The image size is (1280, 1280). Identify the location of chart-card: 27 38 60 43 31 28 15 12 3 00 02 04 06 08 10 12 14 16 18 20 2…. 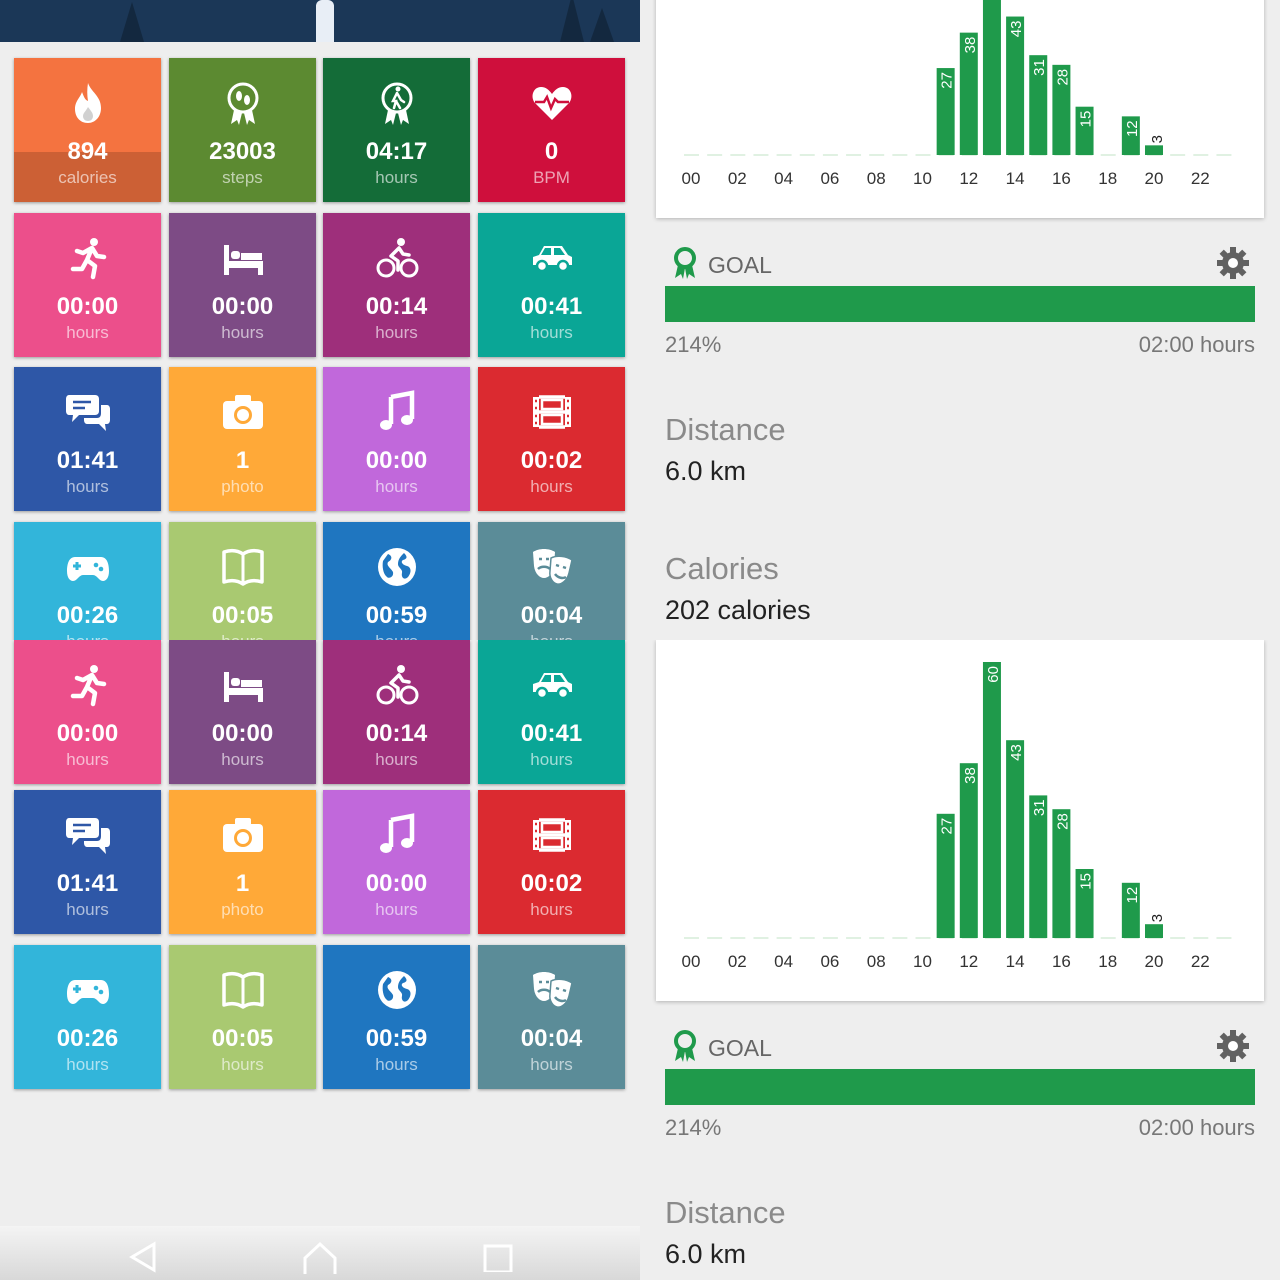
(960, 820).